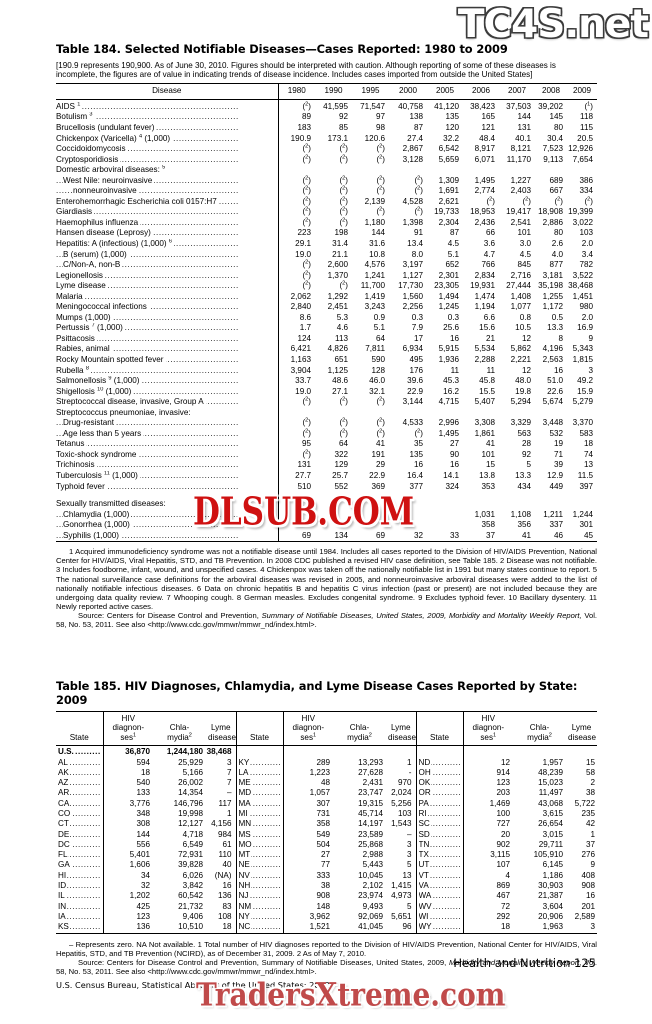 The width and height of the screenshot is (652, 1024). I want to click on data-cell: 6,542, so click(448, 149).